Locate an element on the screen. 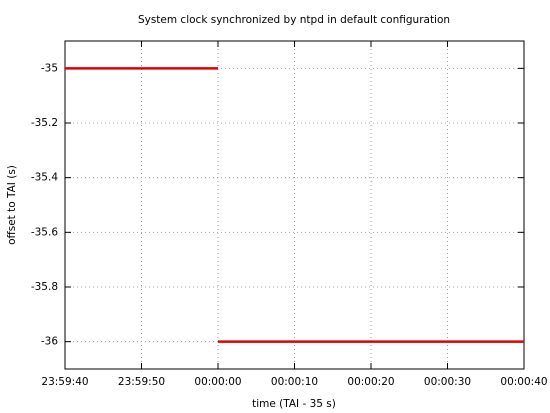  y-tick-label: -35.4 is located at coordinates (44, 178).